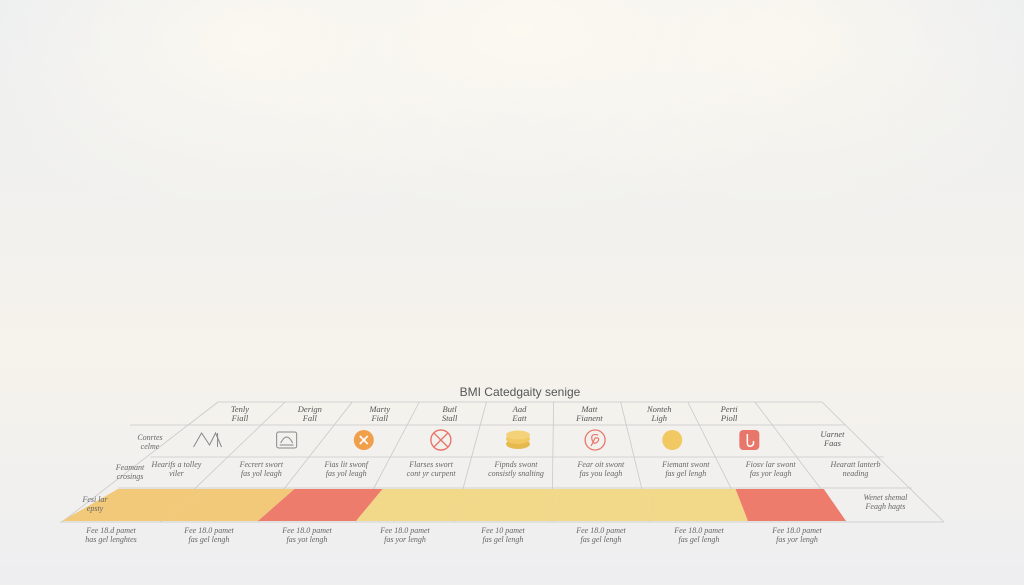  What do you see at coordinates (832, 443) in the screenshot?
I see `last-column-label: Faas` at bounding box center [832, 443].